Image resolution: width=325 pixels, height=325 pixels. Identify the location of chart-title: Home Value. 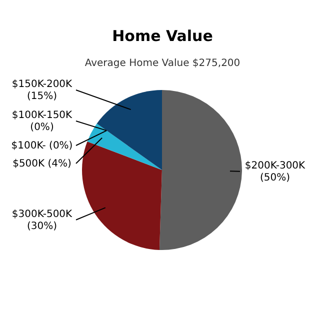
(162, 36).